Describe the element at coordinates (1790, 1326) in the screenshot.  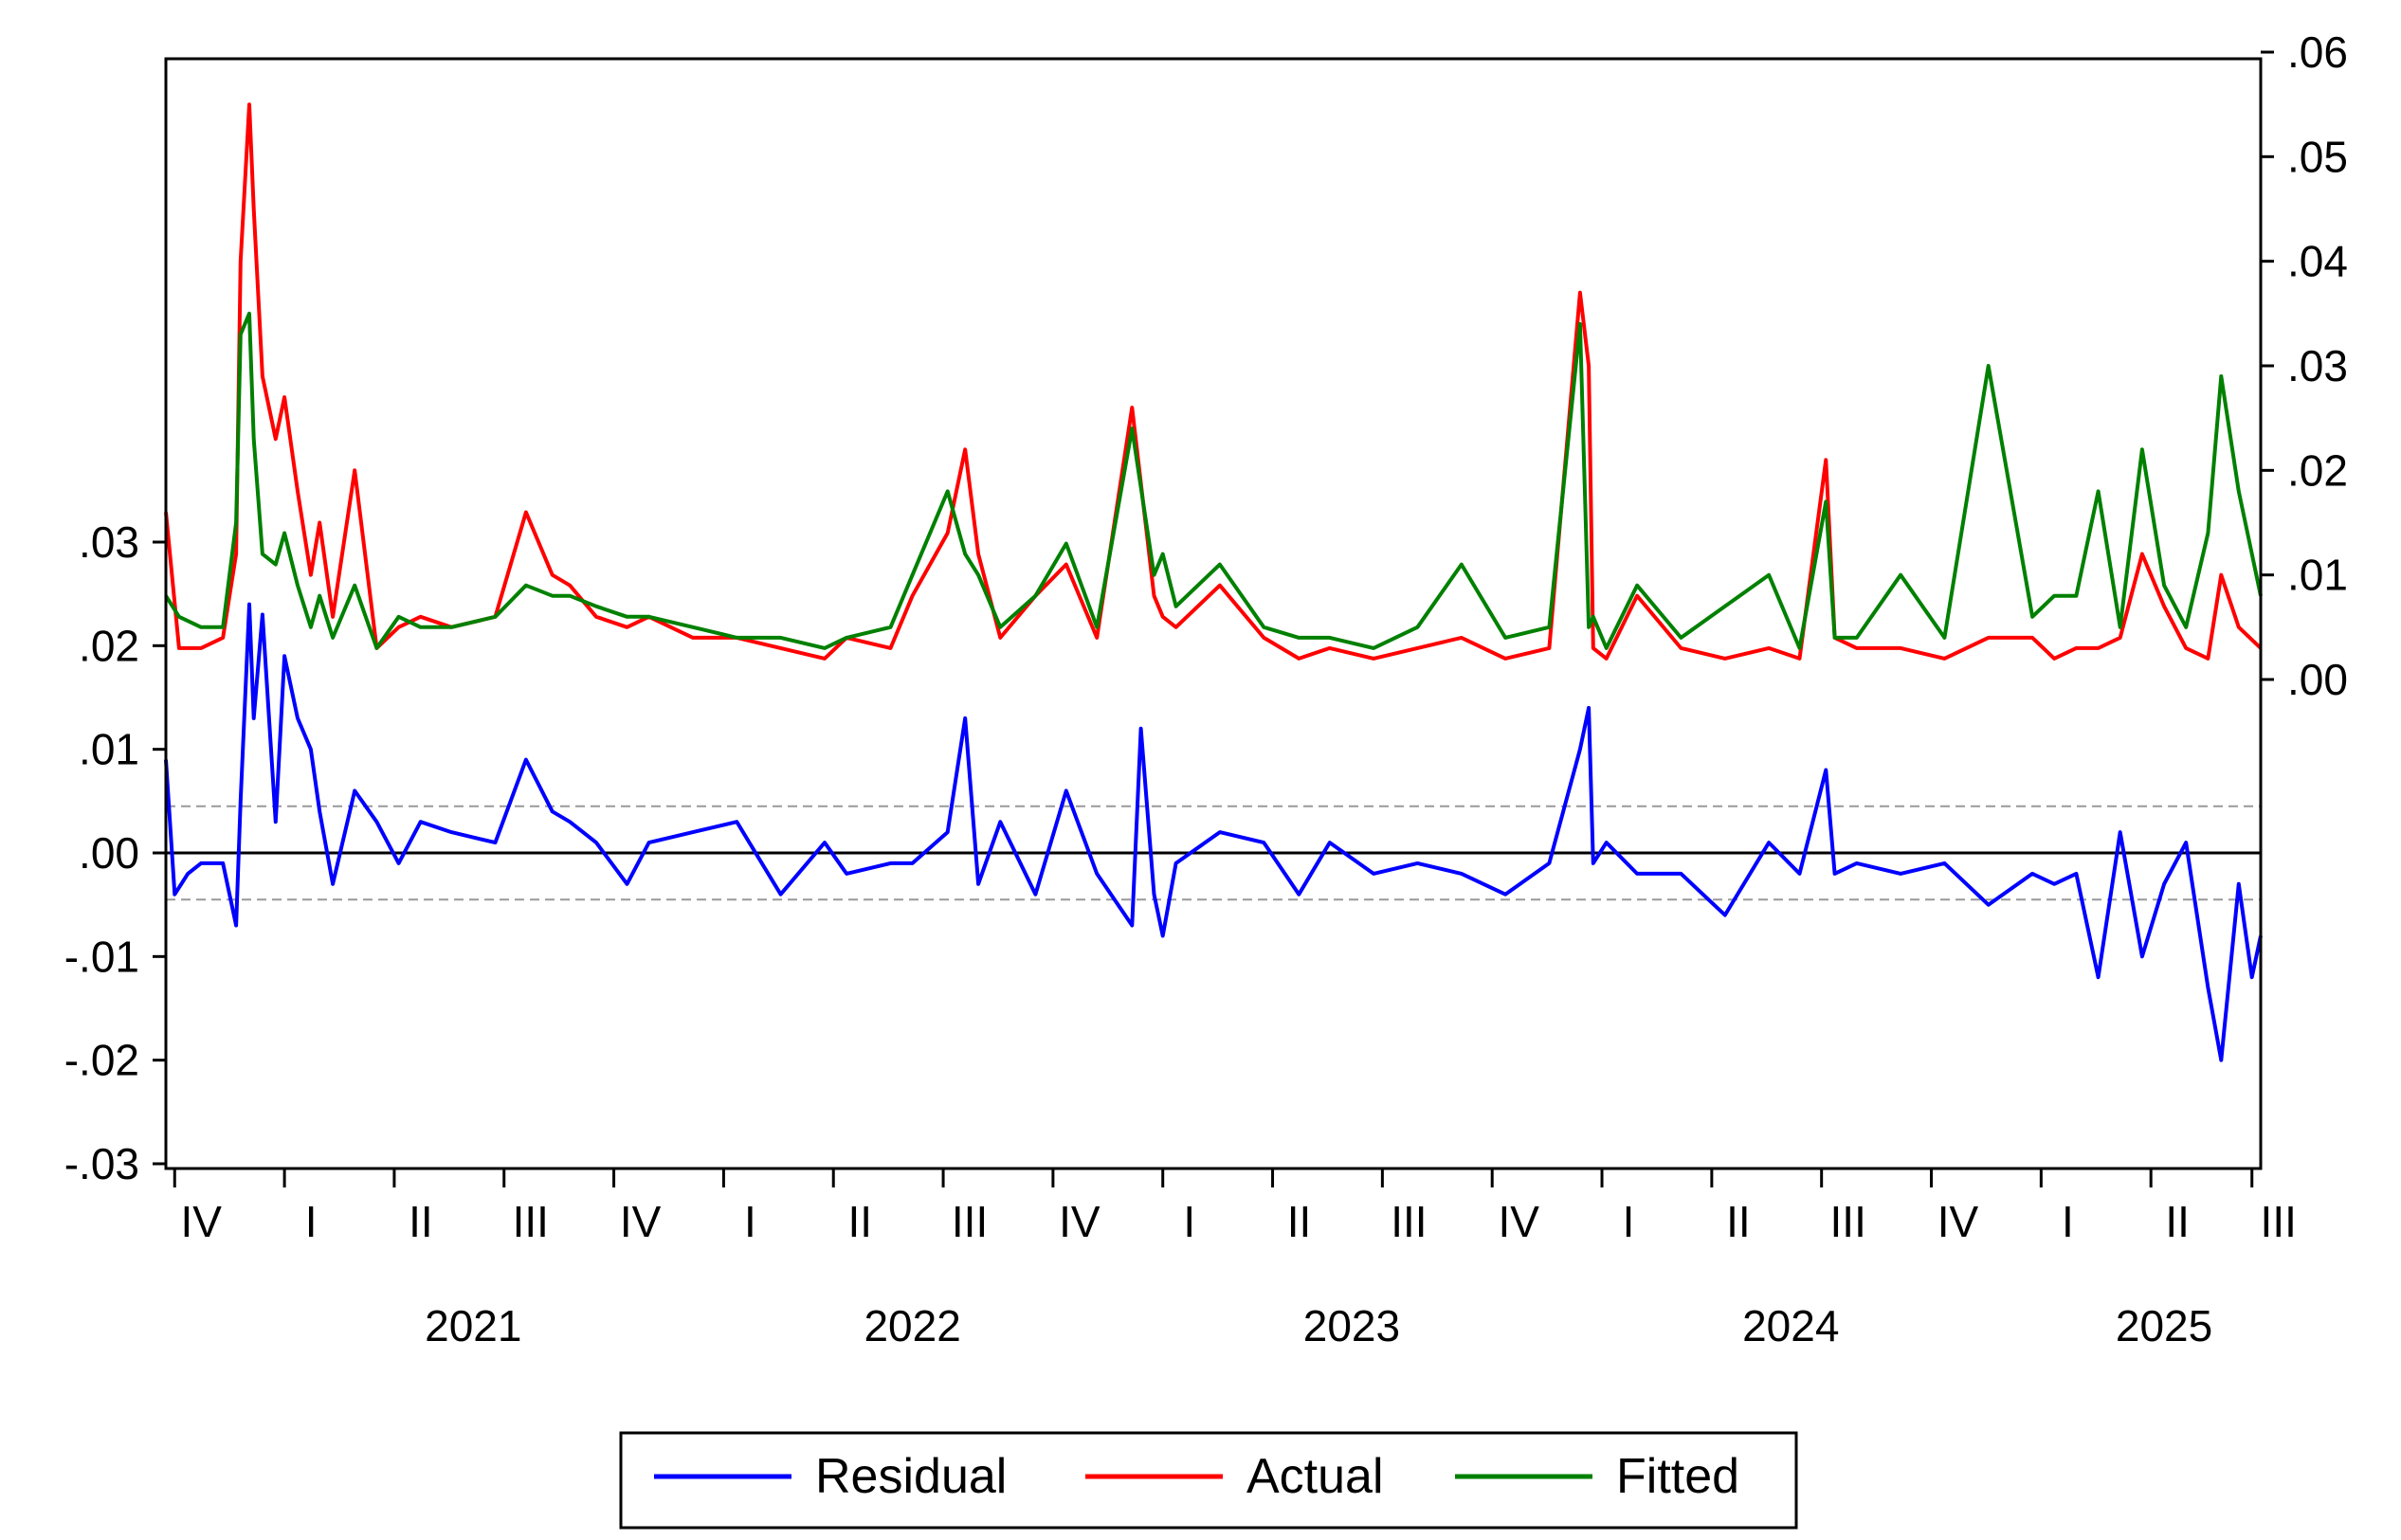
I see `year-label: 2024` at that location.